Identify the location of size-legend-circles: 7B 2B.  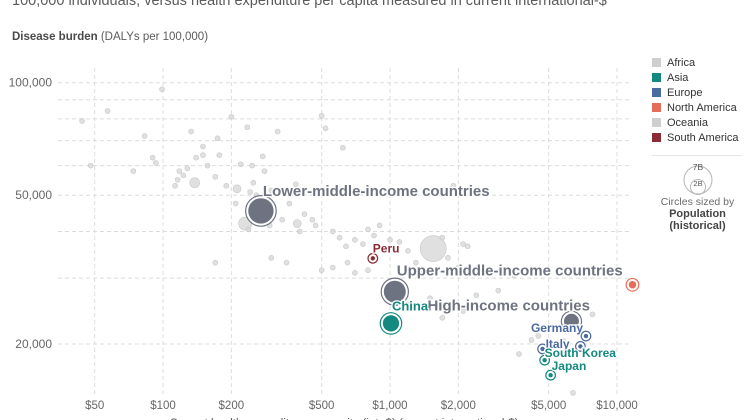
(697, 178).